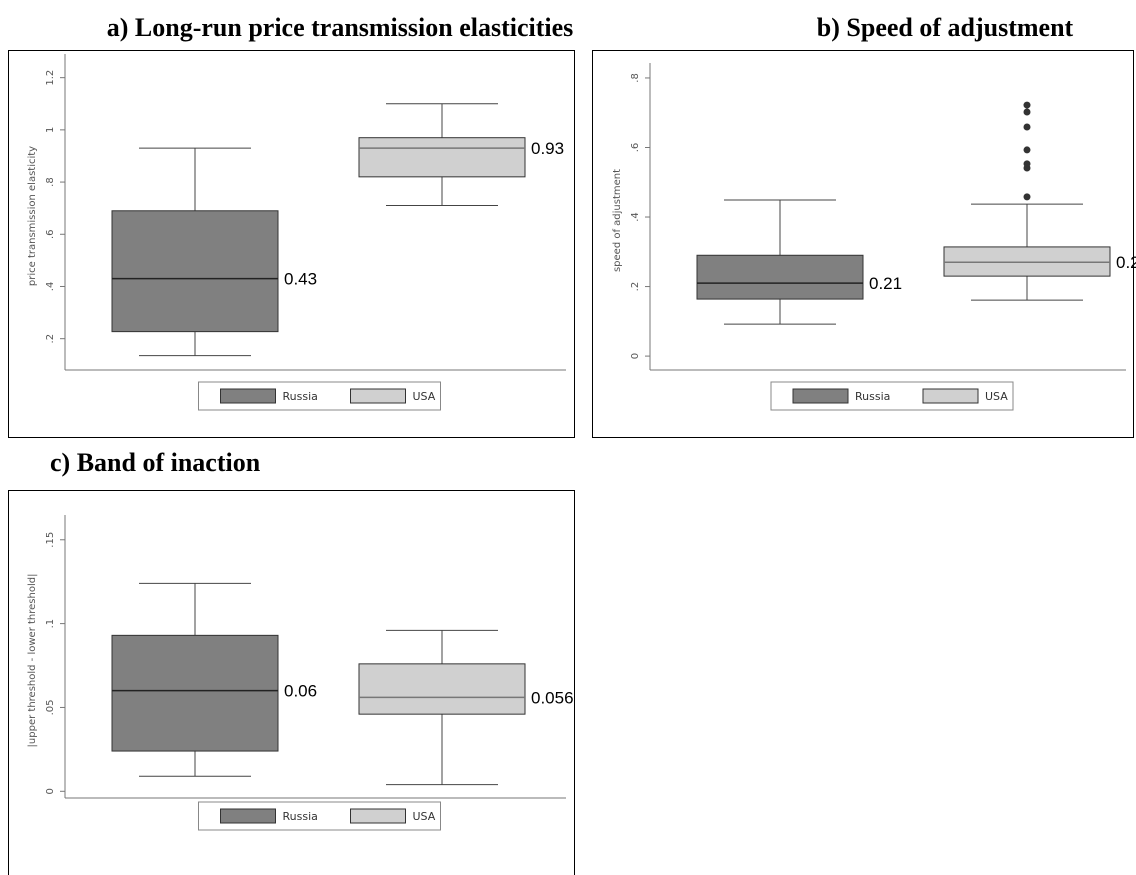 Image resolution: width=1136 pixels, height=875 pixels. Describe the element at coordinates (547, 148) in the screenshot. I see `median-label: 0.93` at that location.